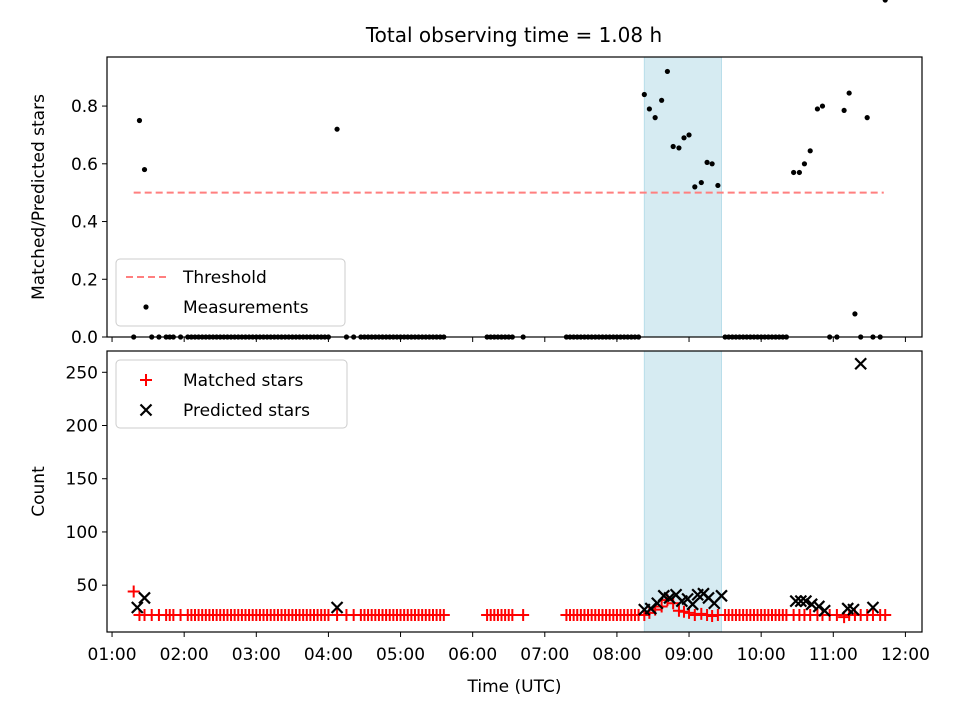  Describe the element at coordinates (84, 165) in the screenshot. I see `y-tick-label: 0.6` at that location.